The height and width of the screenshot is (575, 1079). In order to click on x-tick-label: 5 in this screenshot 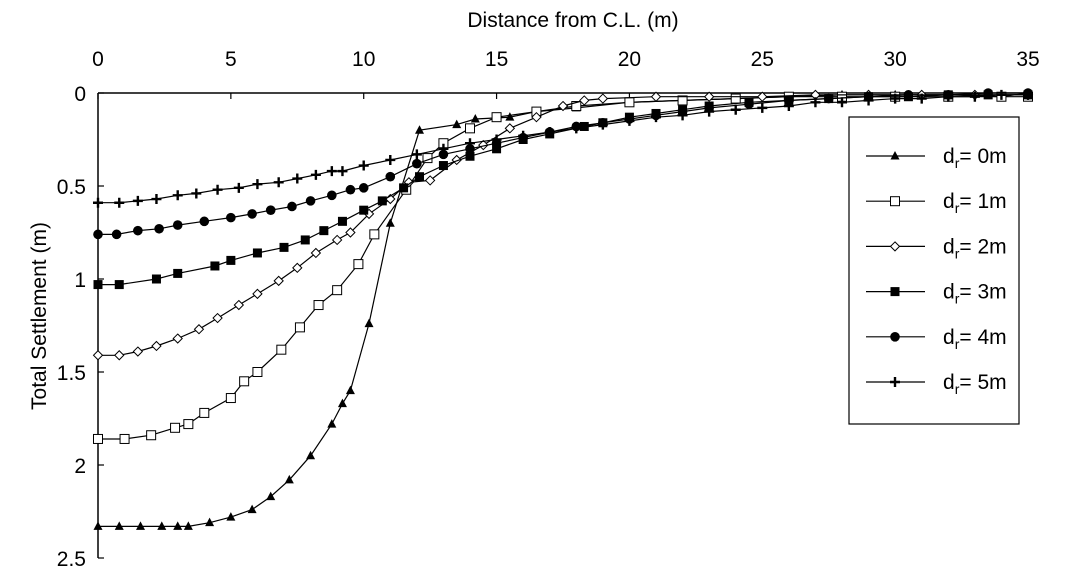, I will do `click(231, 59)`.